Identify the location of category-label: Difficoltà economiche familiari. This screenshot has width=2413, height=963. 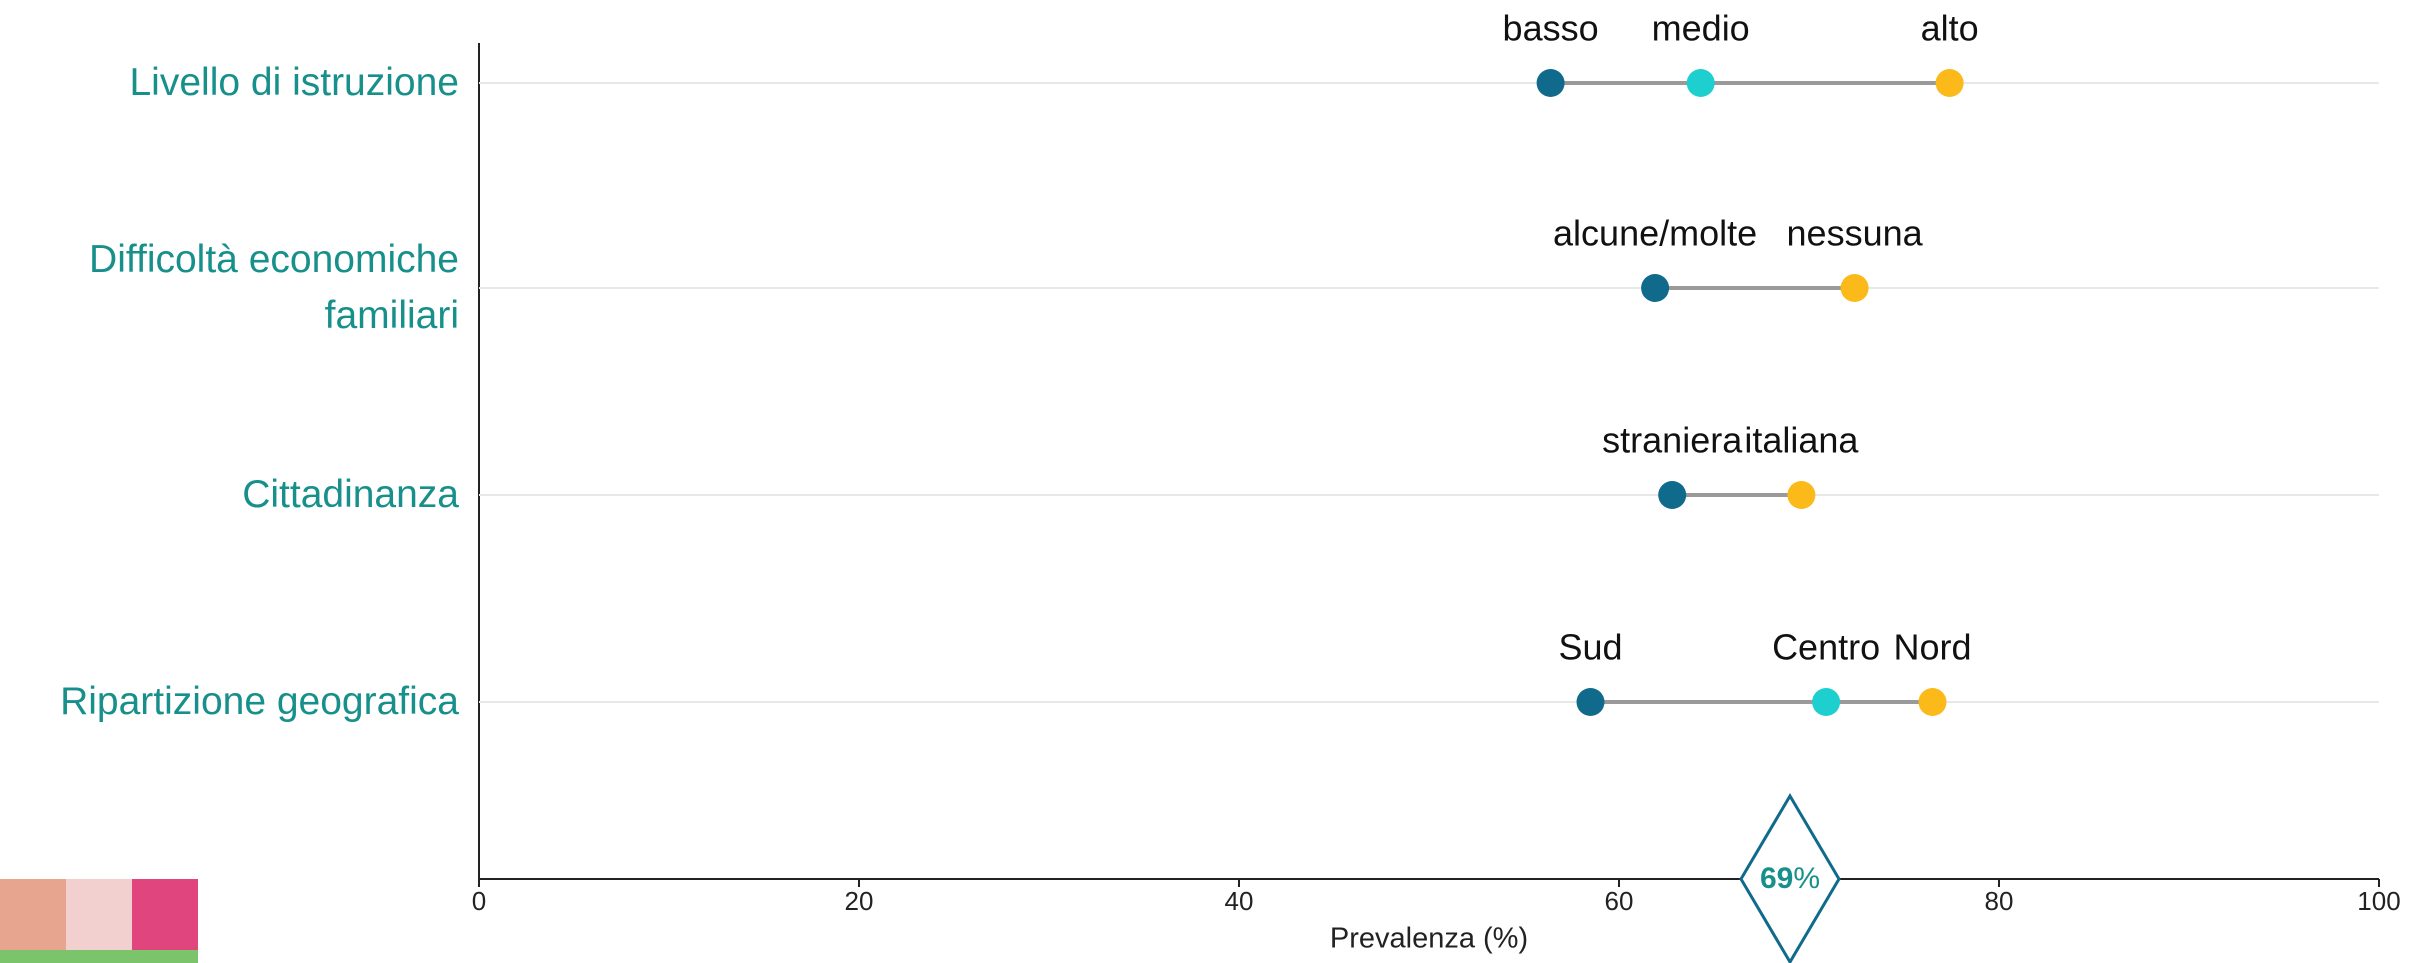
(274, 287).